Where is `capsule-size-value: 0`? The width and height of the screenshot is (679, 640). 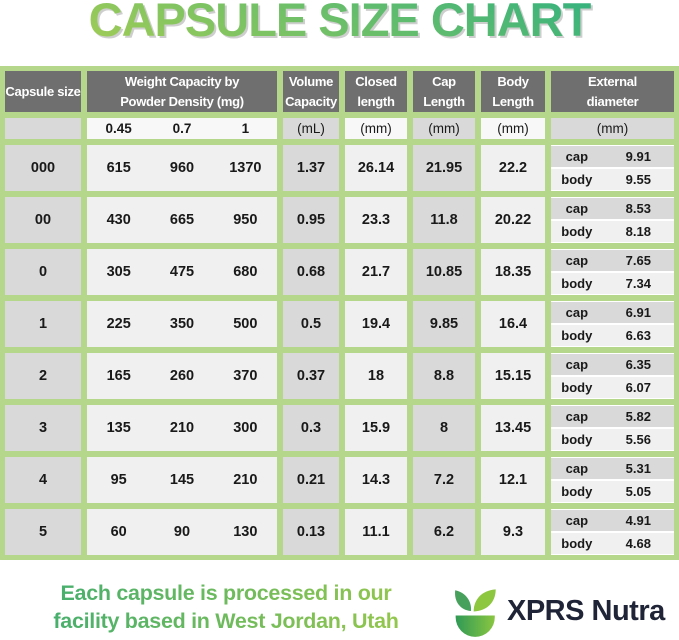
capsule-size-value: 0 is located at coordinates (43, 272).